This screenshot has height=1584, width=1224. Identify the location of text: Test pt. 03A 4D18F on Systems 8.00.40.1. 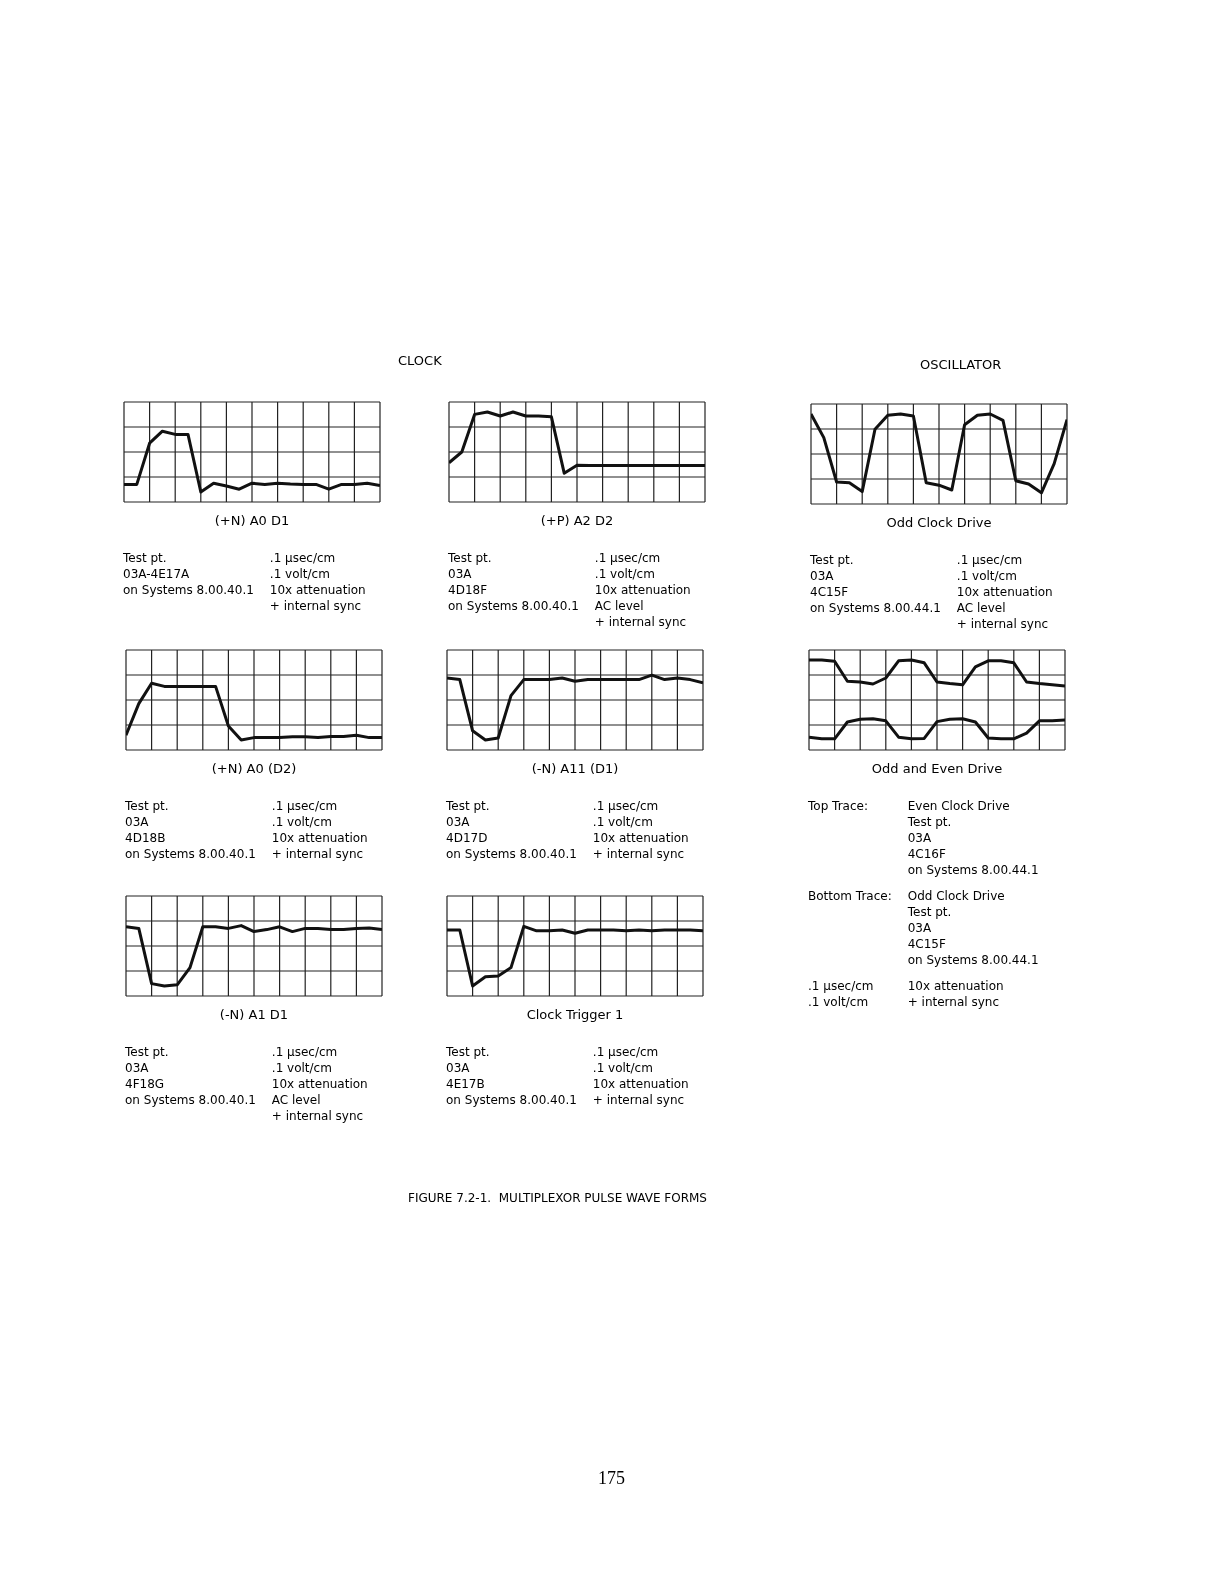
(513, 582).